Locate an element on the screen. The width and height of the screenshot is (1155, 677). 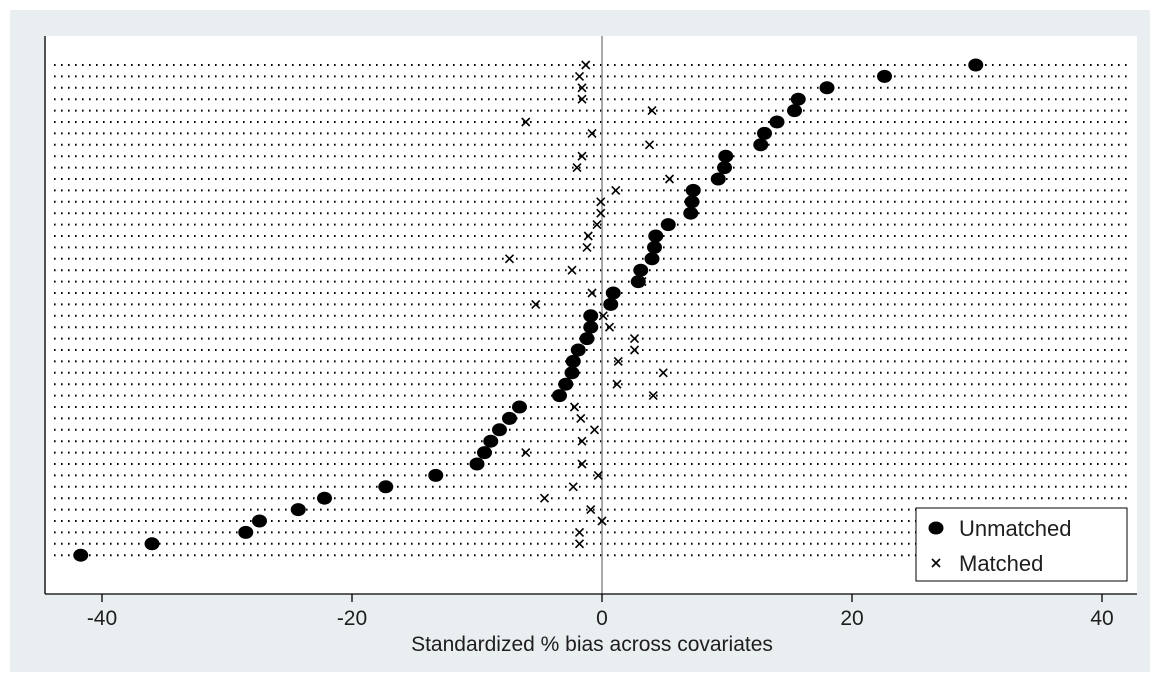
series-matched is located at coordinates (589, 304).